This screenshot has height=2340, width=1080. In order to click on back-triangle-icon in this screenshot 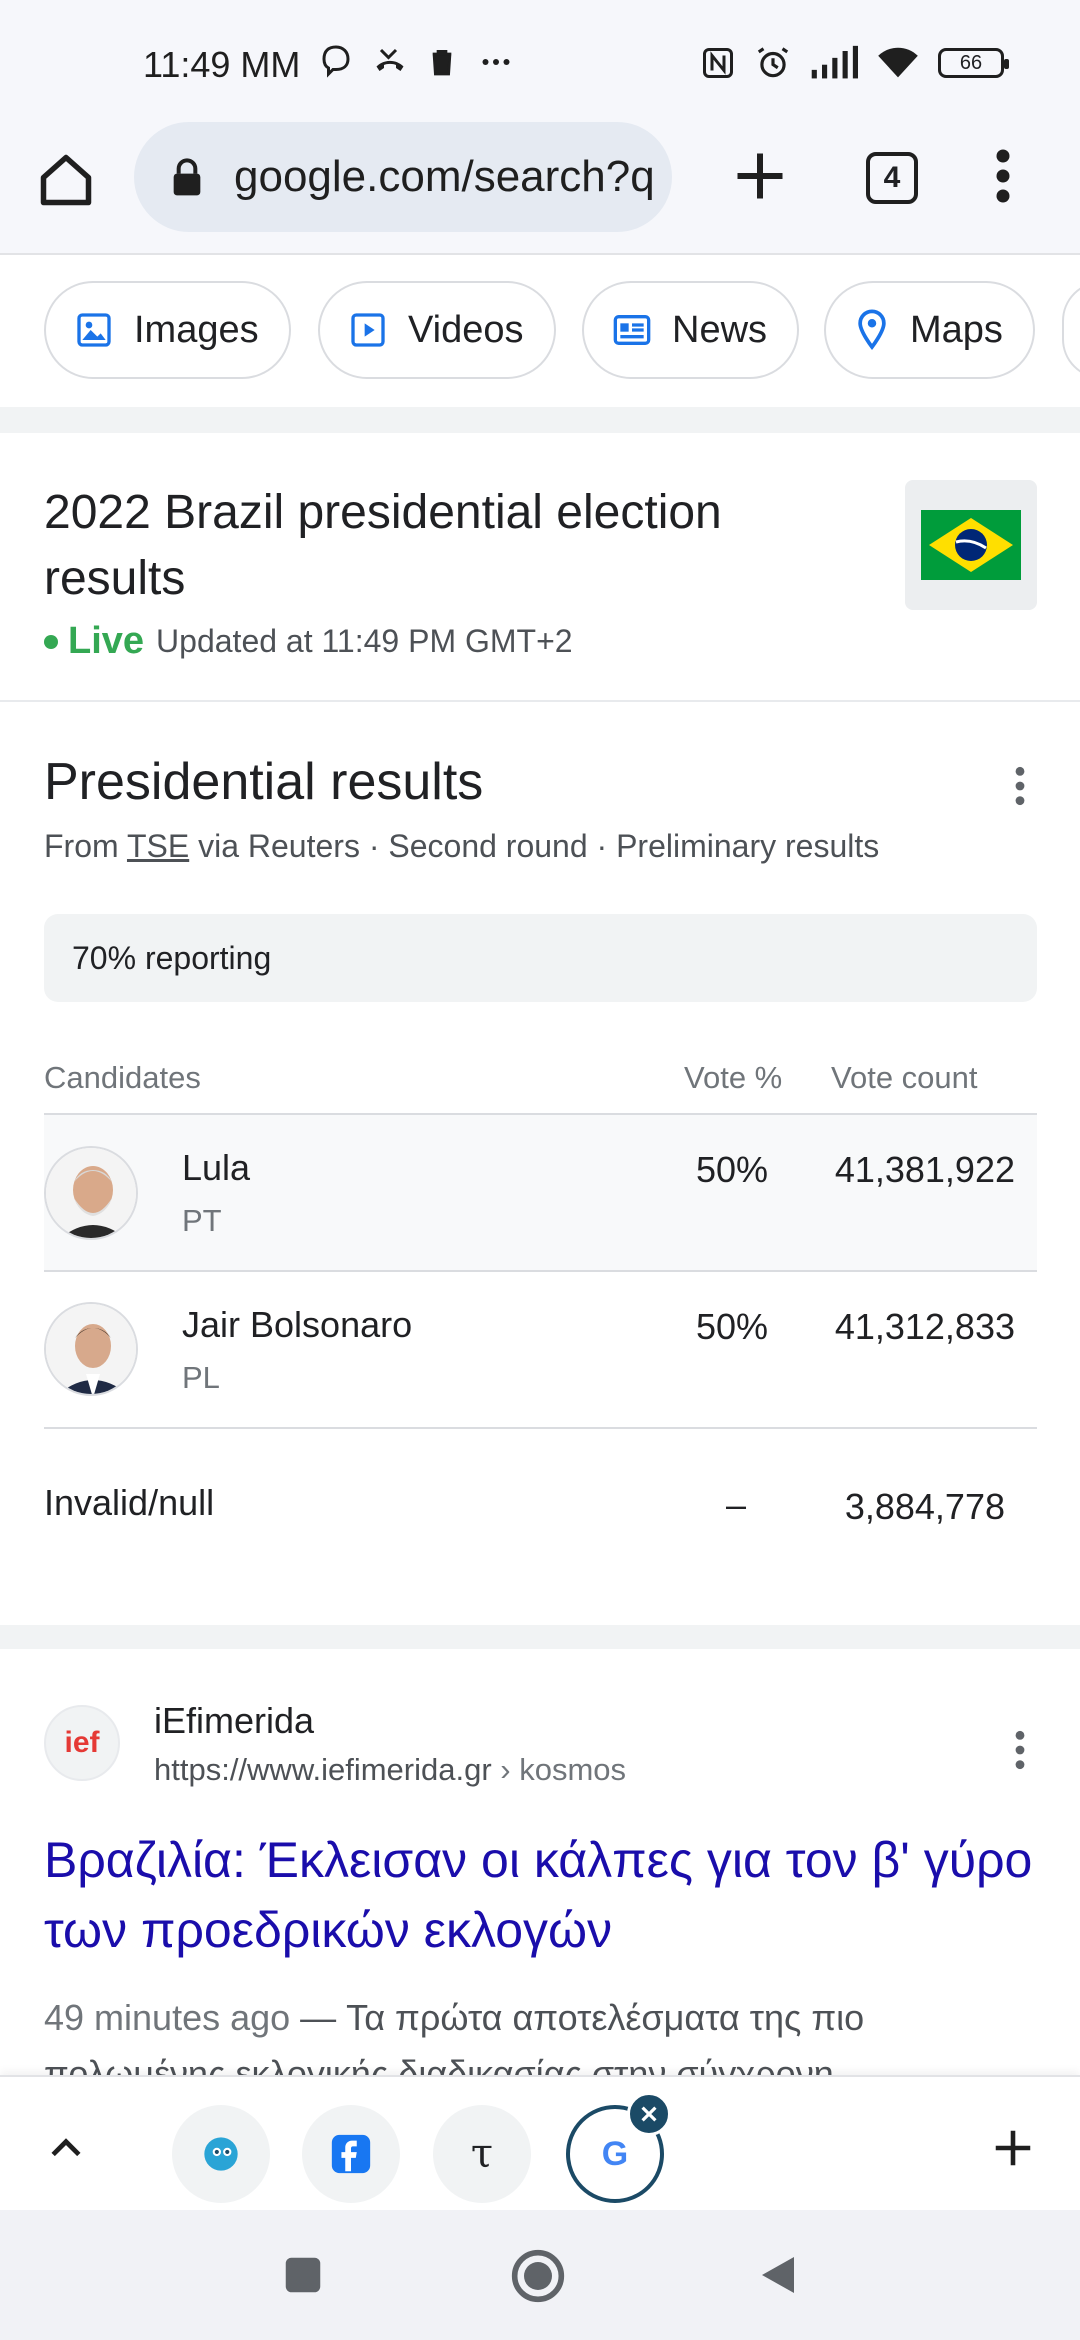, I will do `click(778, 2275)`.